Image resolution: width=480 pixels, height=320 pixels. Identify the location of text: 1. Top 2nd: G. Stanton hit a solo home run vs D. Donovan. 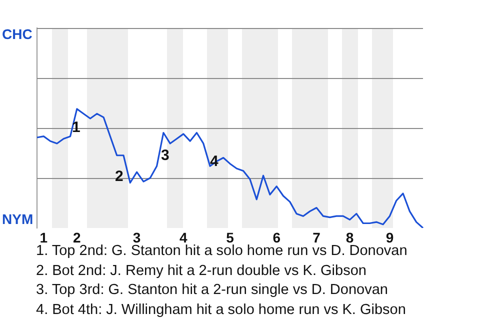
(222, 252).